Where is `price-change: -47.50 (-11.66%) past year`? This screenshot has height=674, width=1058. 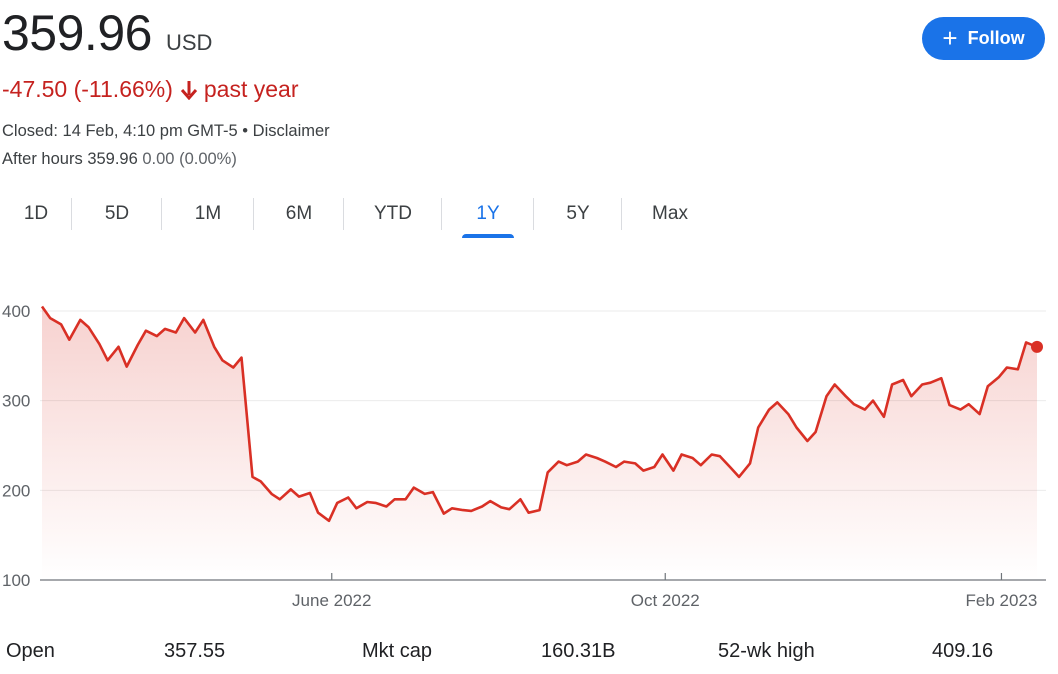
price-change: -47.50 (-11.66%) past year is located at coordinates (150, 89).